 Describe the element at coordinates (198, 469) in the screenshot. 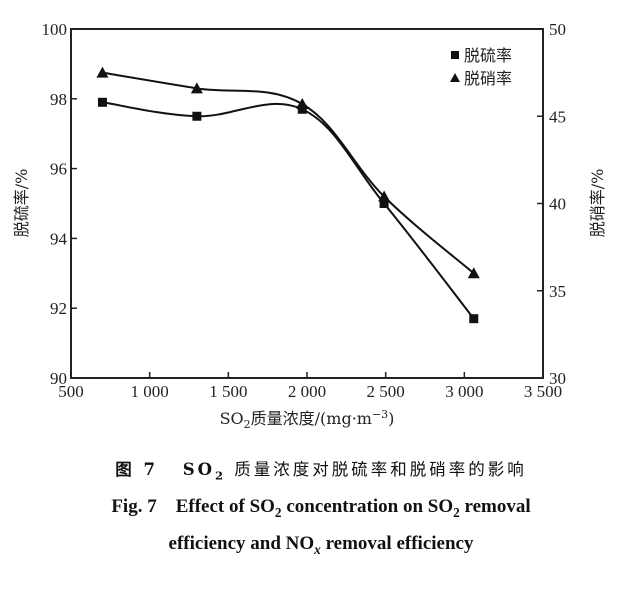

I see `caption-cn-so: SO` at that location.